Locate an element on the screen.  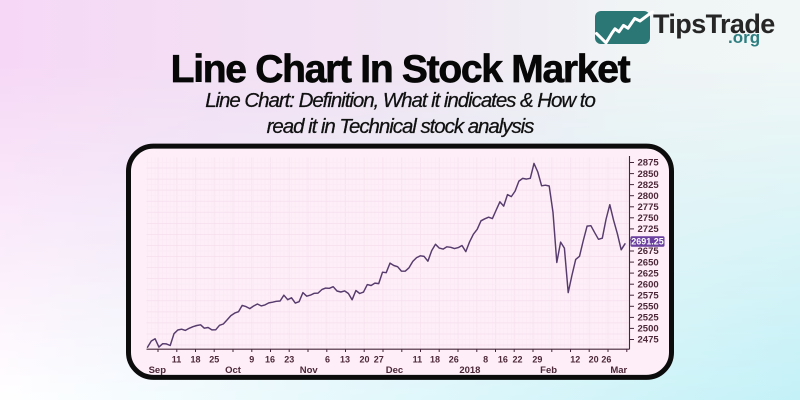
svg-text: 25 is located at coordinates (214, 360).